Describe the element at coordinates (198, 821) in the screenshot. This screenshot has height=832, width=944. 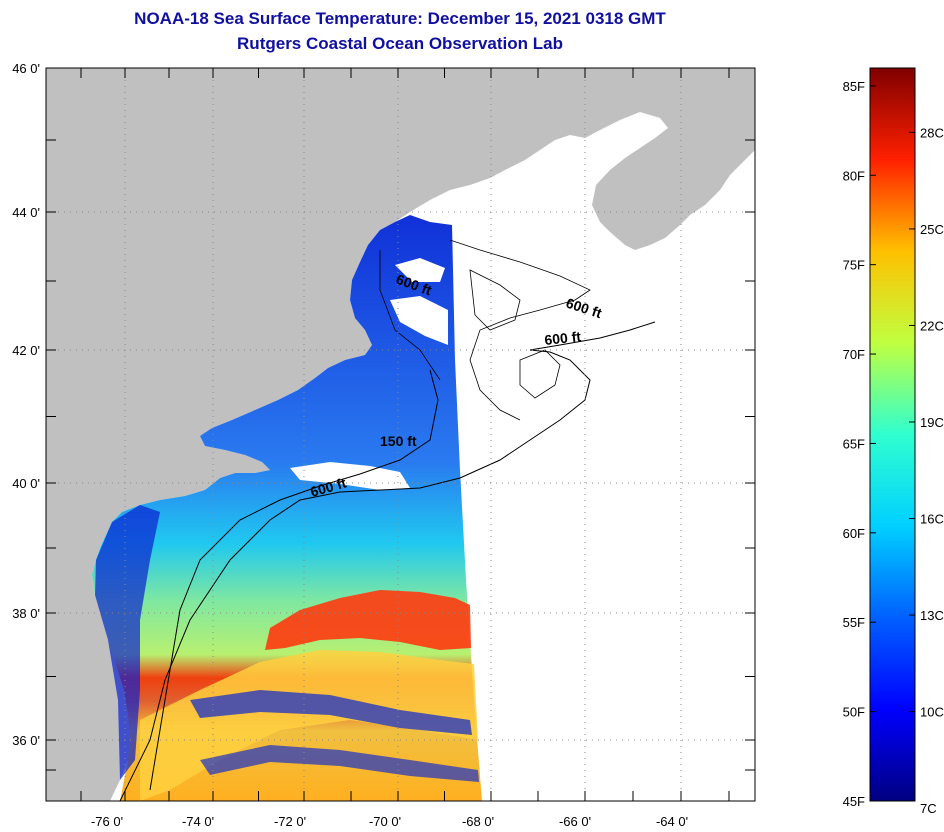
I see `lon-label: -74 0'` at that location.